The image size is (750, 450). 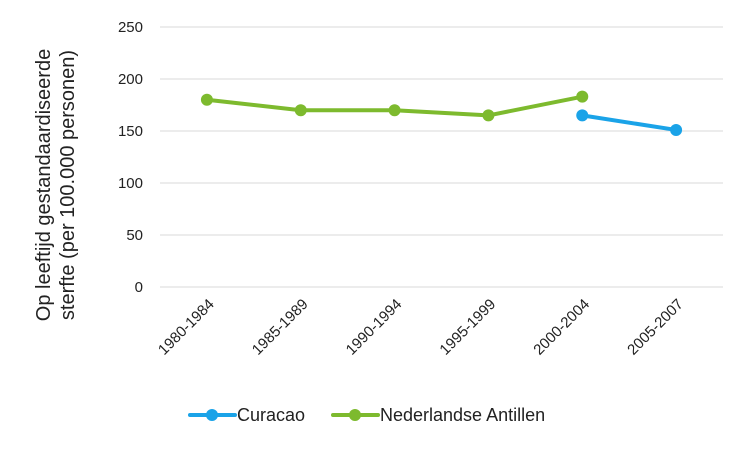 I want to click on series-curacao, so click(x=629, y=122).